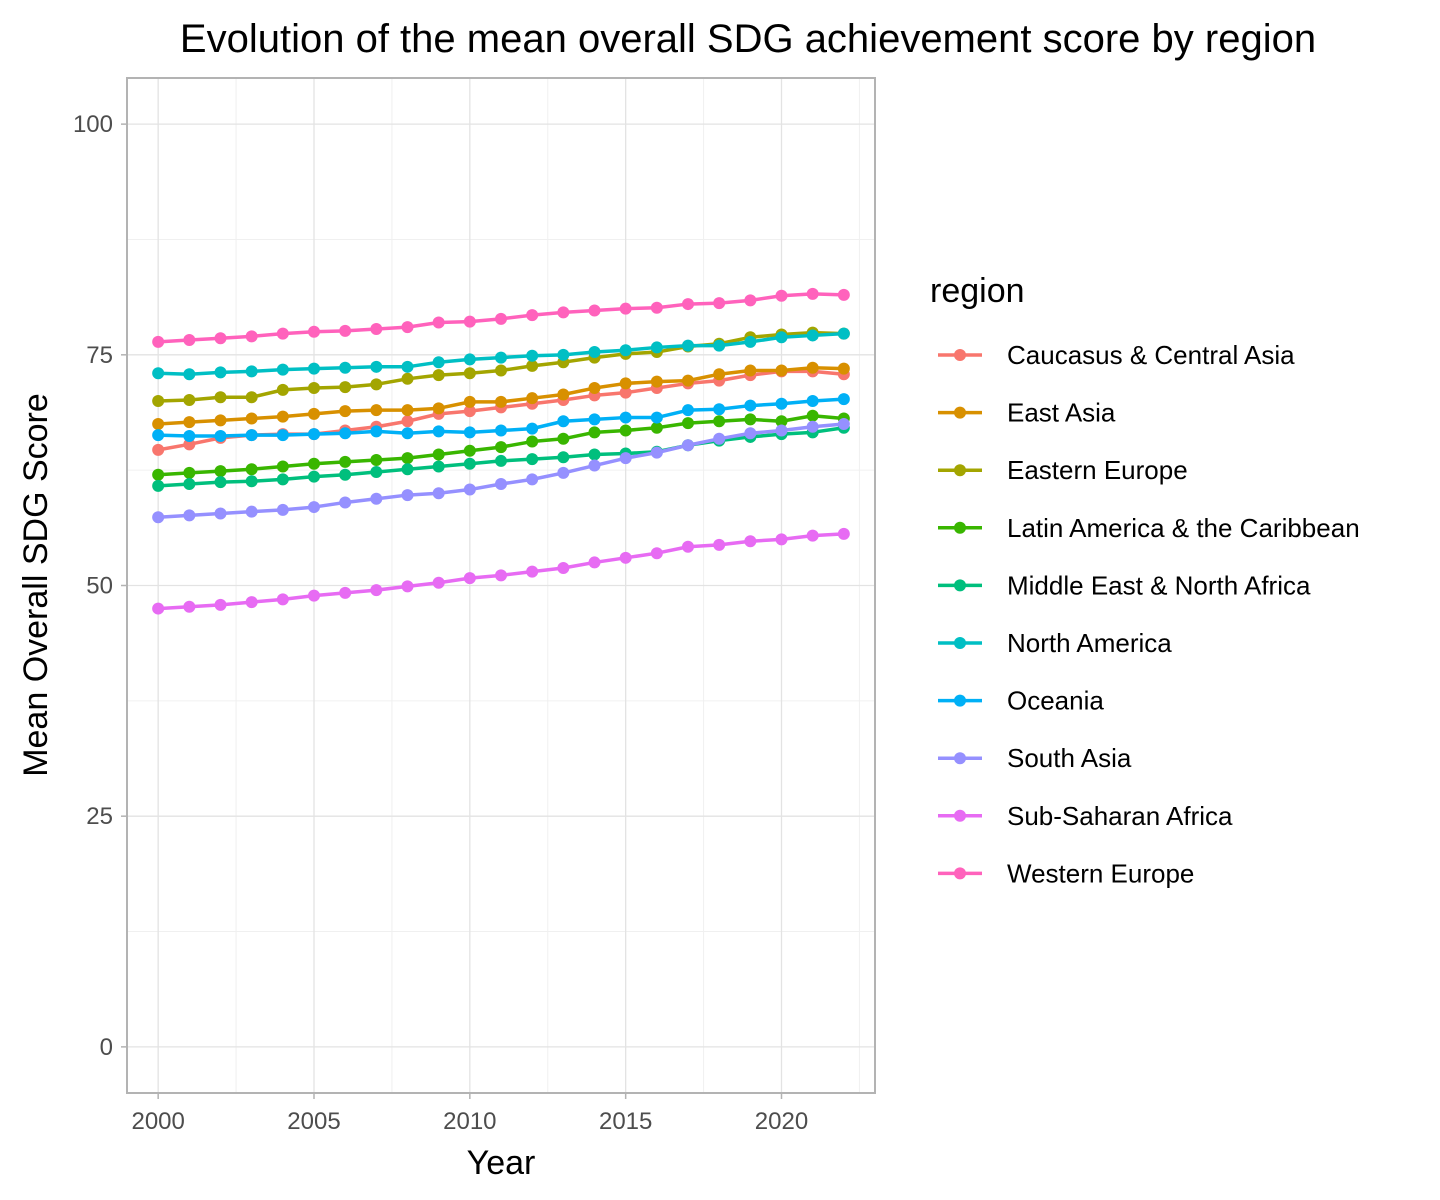 The width and height of the screenshot is (1440, 1200). What do you see at coordinates (1085, 816) in the screenshot?
I see `legend-item: Sub-Saharan Africa` at bounding box center [1085, 816].